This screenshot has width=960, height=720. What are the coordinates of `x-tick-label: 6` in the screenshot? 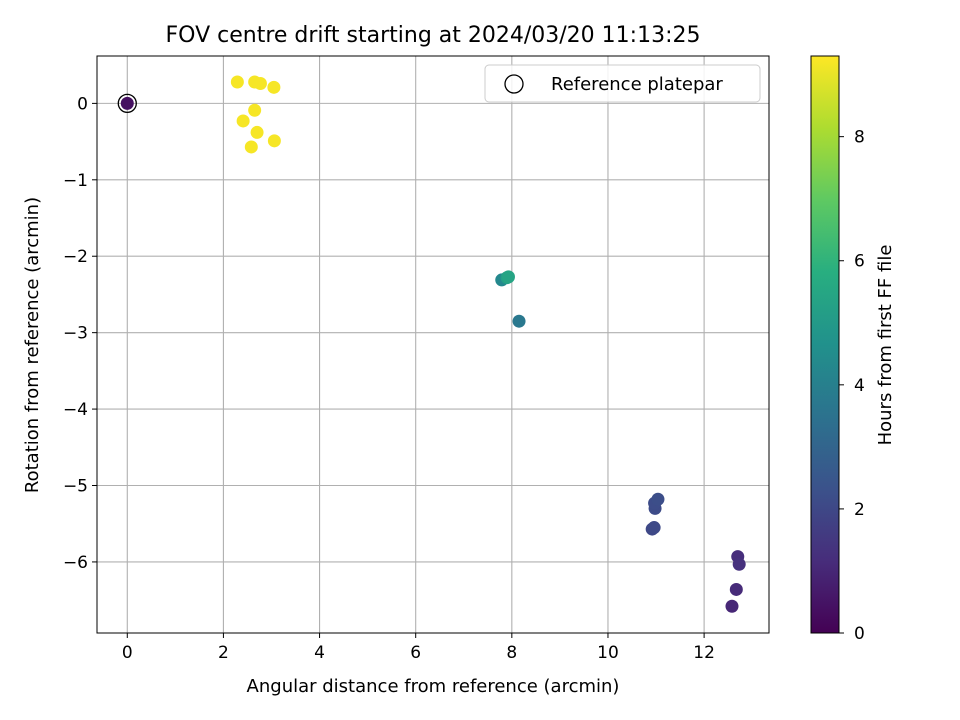 It's located at (415, 653).